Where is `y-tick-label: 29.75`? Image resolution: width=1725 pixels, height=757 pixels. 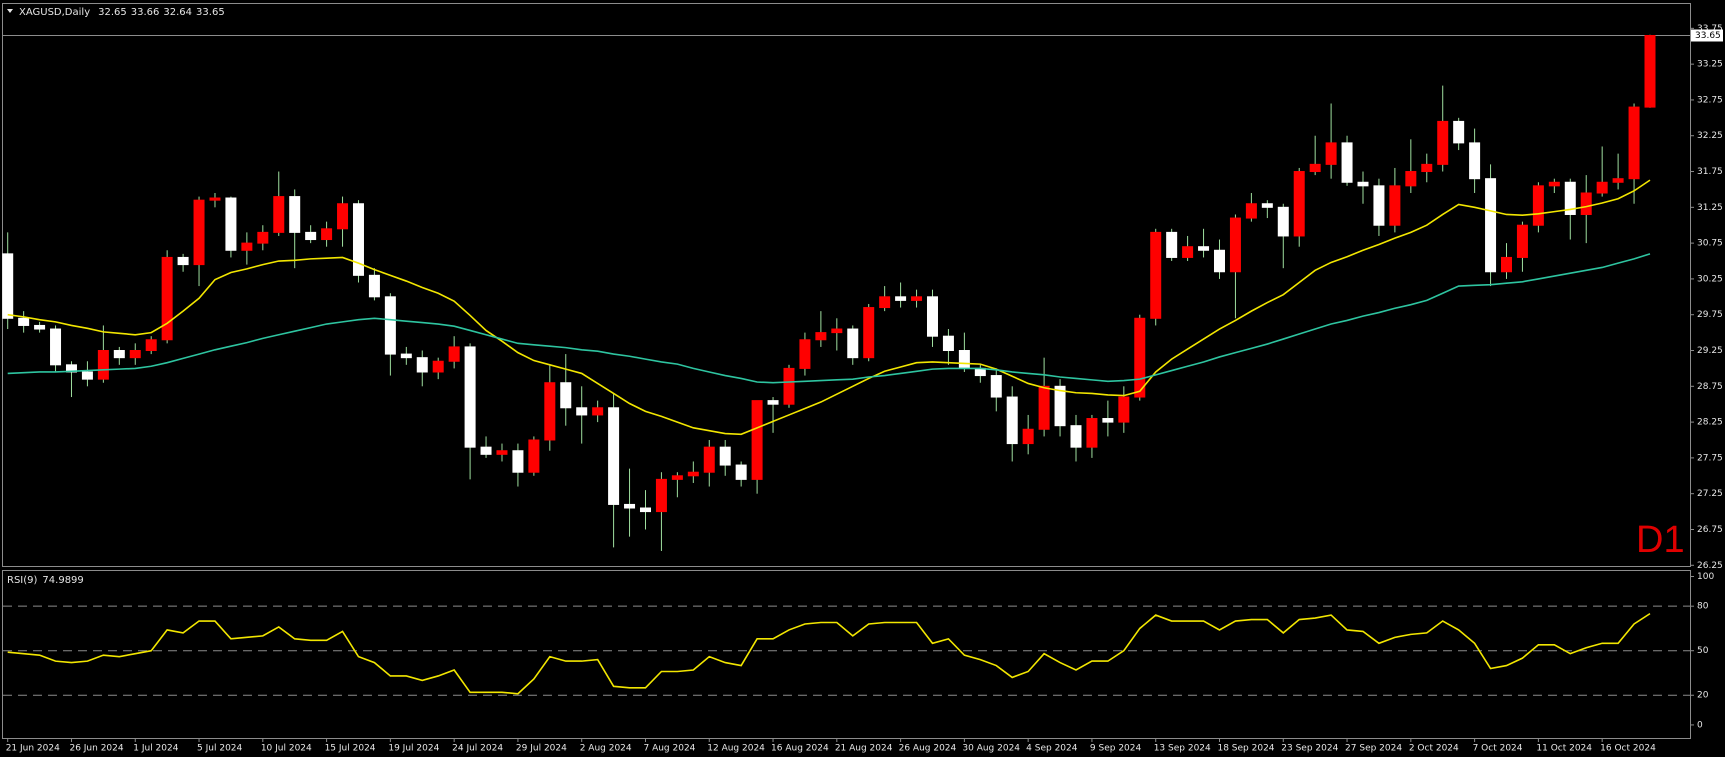 y-tick-label: 29.75 is located at coordinates (1710, 315).